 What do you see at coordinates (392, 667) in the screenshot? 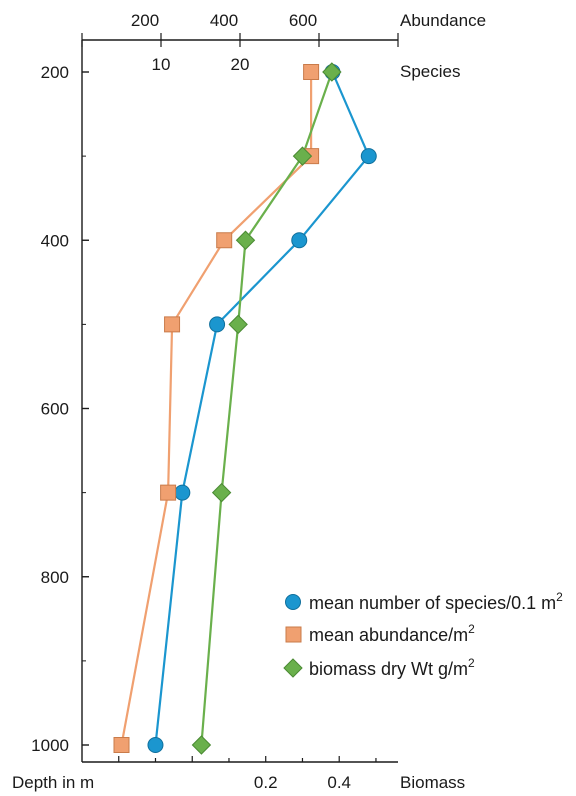
I see `legend-label-biomass: biomass dry Wt g/m2` at bounding box center [392, 667].